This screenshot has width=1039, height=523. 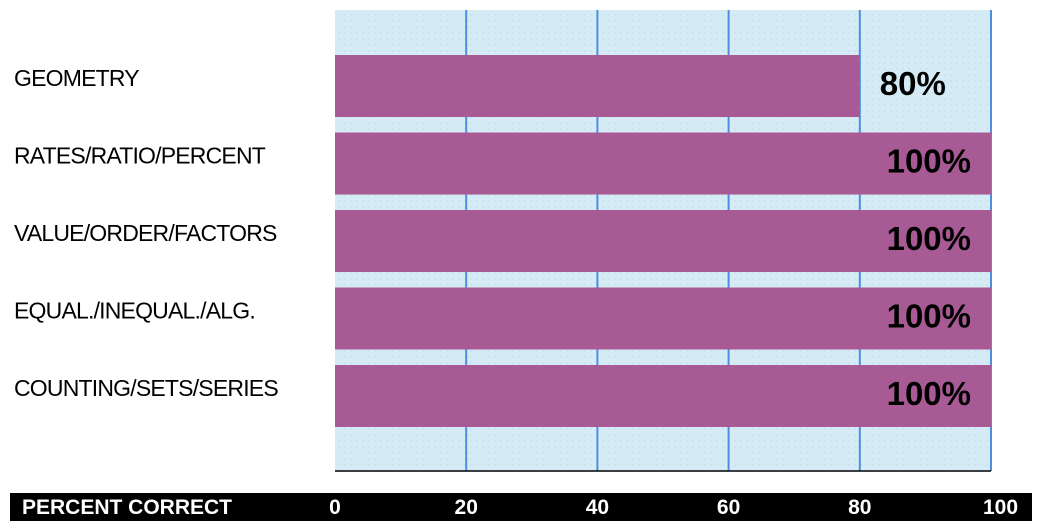 What do you see at coordinates (913, 83) in the screenshot?
I see `data-label: 80%` at bounding box center [913, 83].